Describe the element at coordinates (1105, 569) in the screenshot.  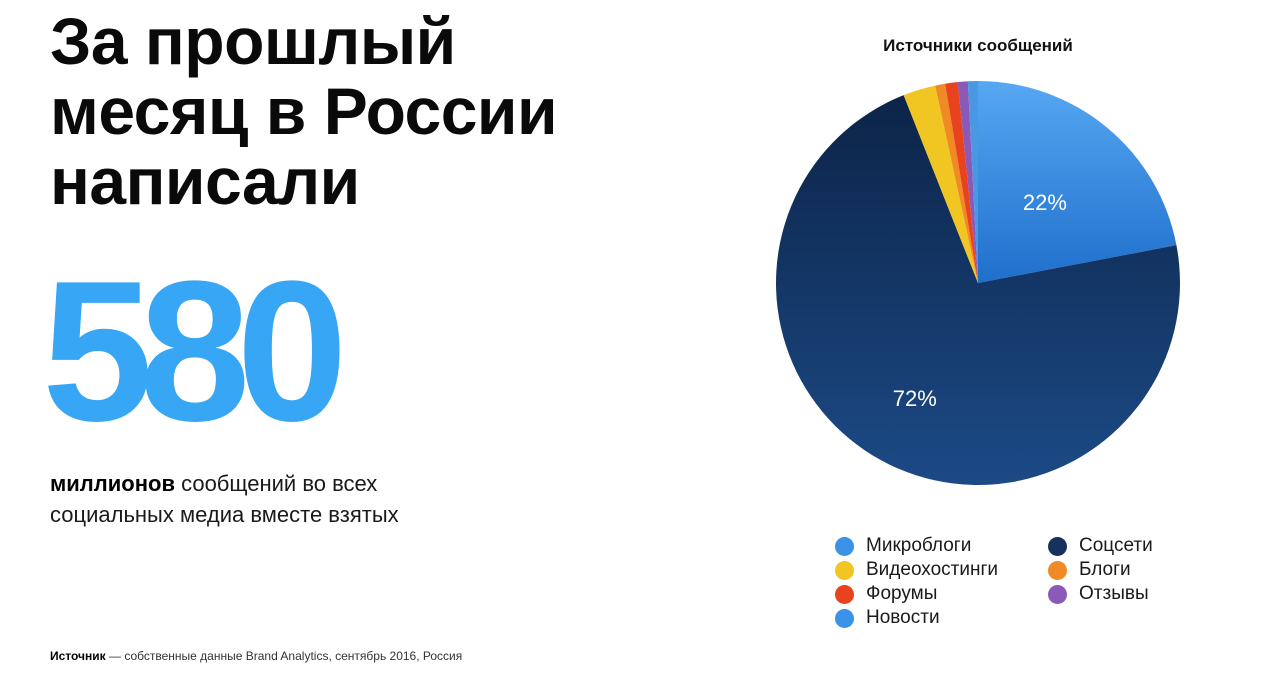
I see `legend-label: Блоги` at that location.